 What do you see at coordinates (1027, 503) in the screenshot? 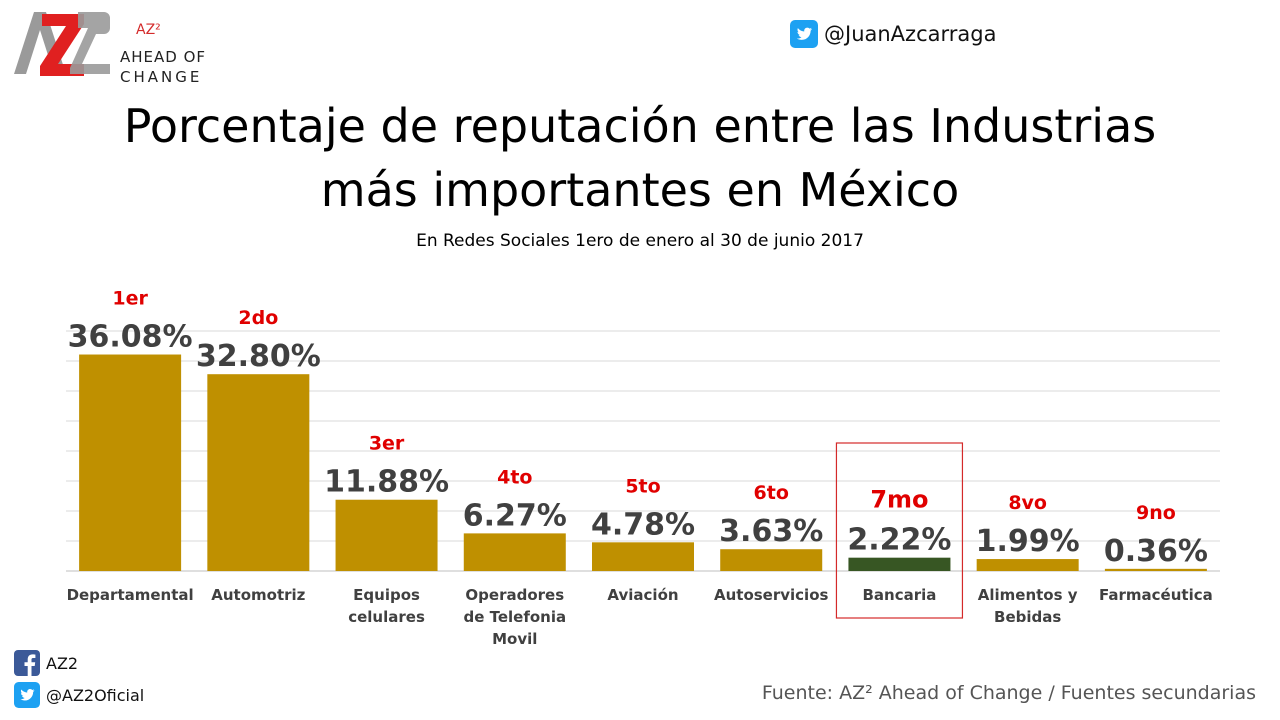
I see `rank-label: 8vo` at bounding box center [1027, 503].